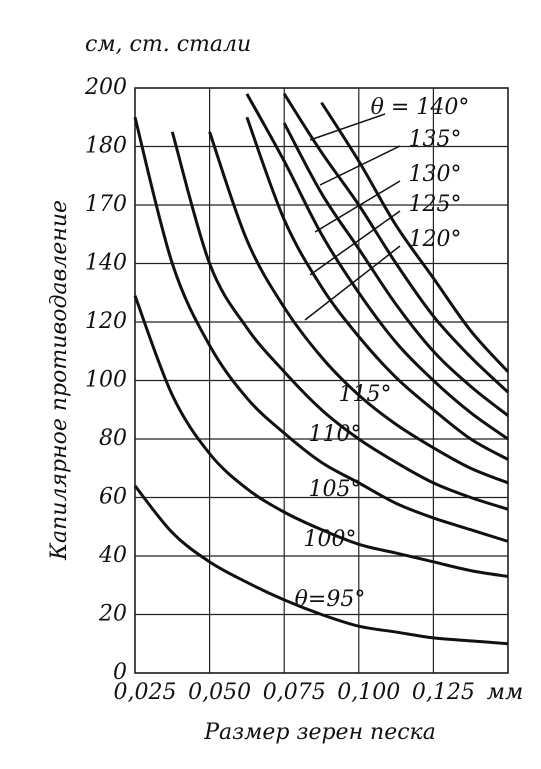 Image resolution: width=541 pixels, height=769 pixels. Describe the element at coordinates (435, 139) in the screenshot. I see `series-label: 135°` at that location.